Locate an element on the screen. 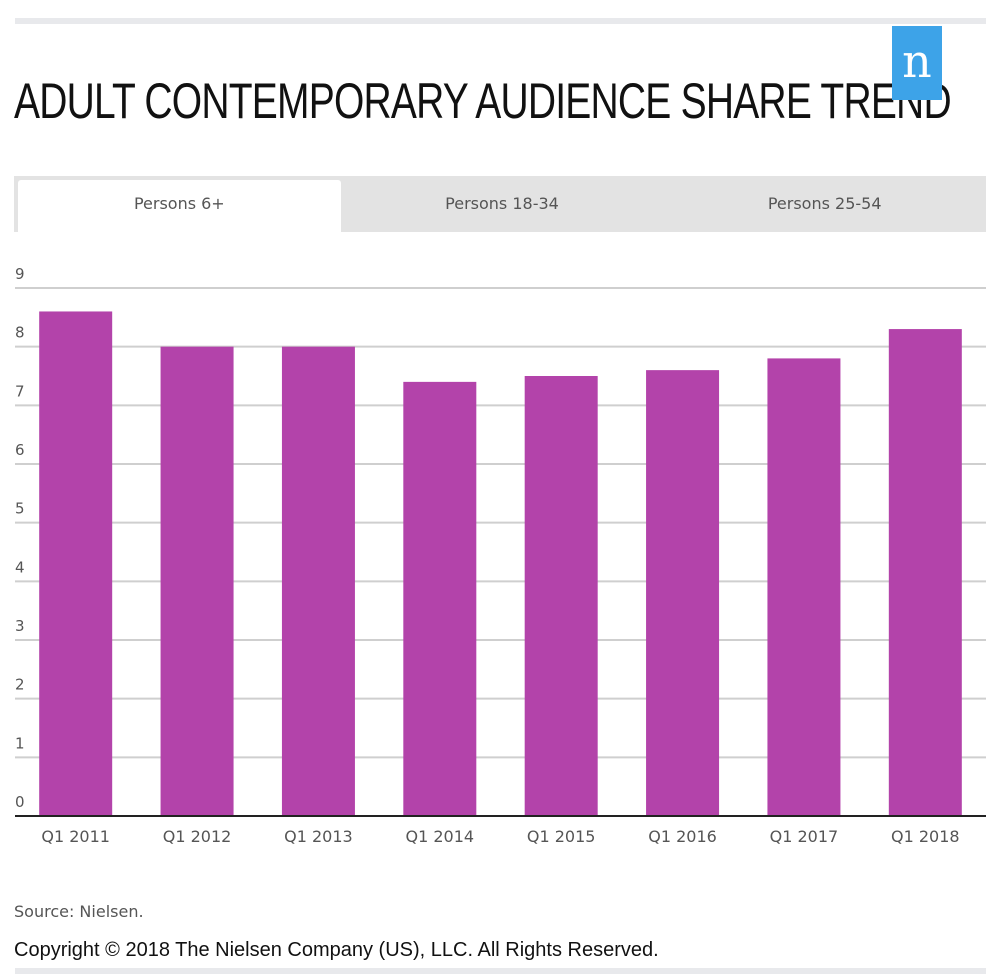 This screenshot has width=1000, height=980. source-note: Source: Nielsen. is located at coordinates (79, 911).